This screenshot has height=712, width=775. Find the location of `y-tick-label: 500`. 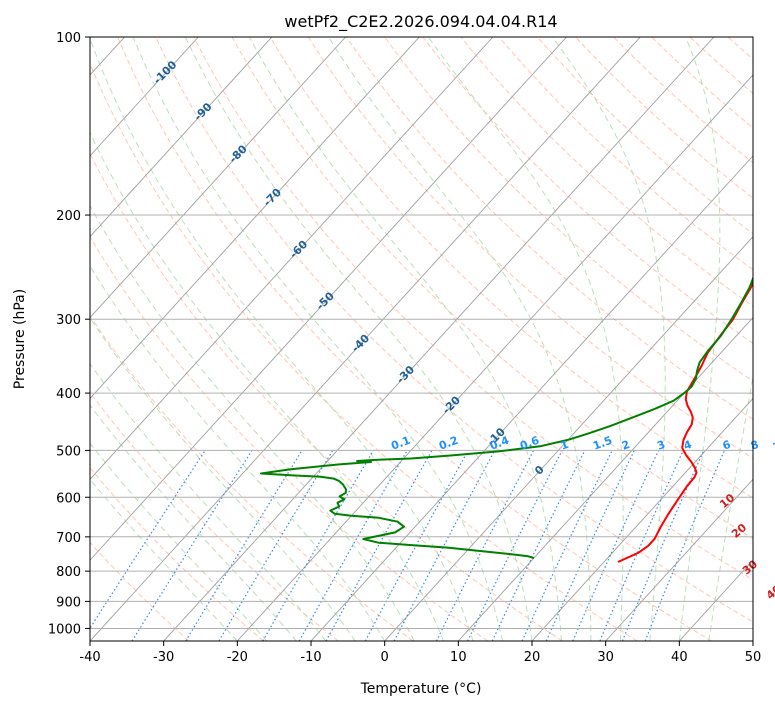

y-tick-label: 500 is located at coordinates (68, 451).